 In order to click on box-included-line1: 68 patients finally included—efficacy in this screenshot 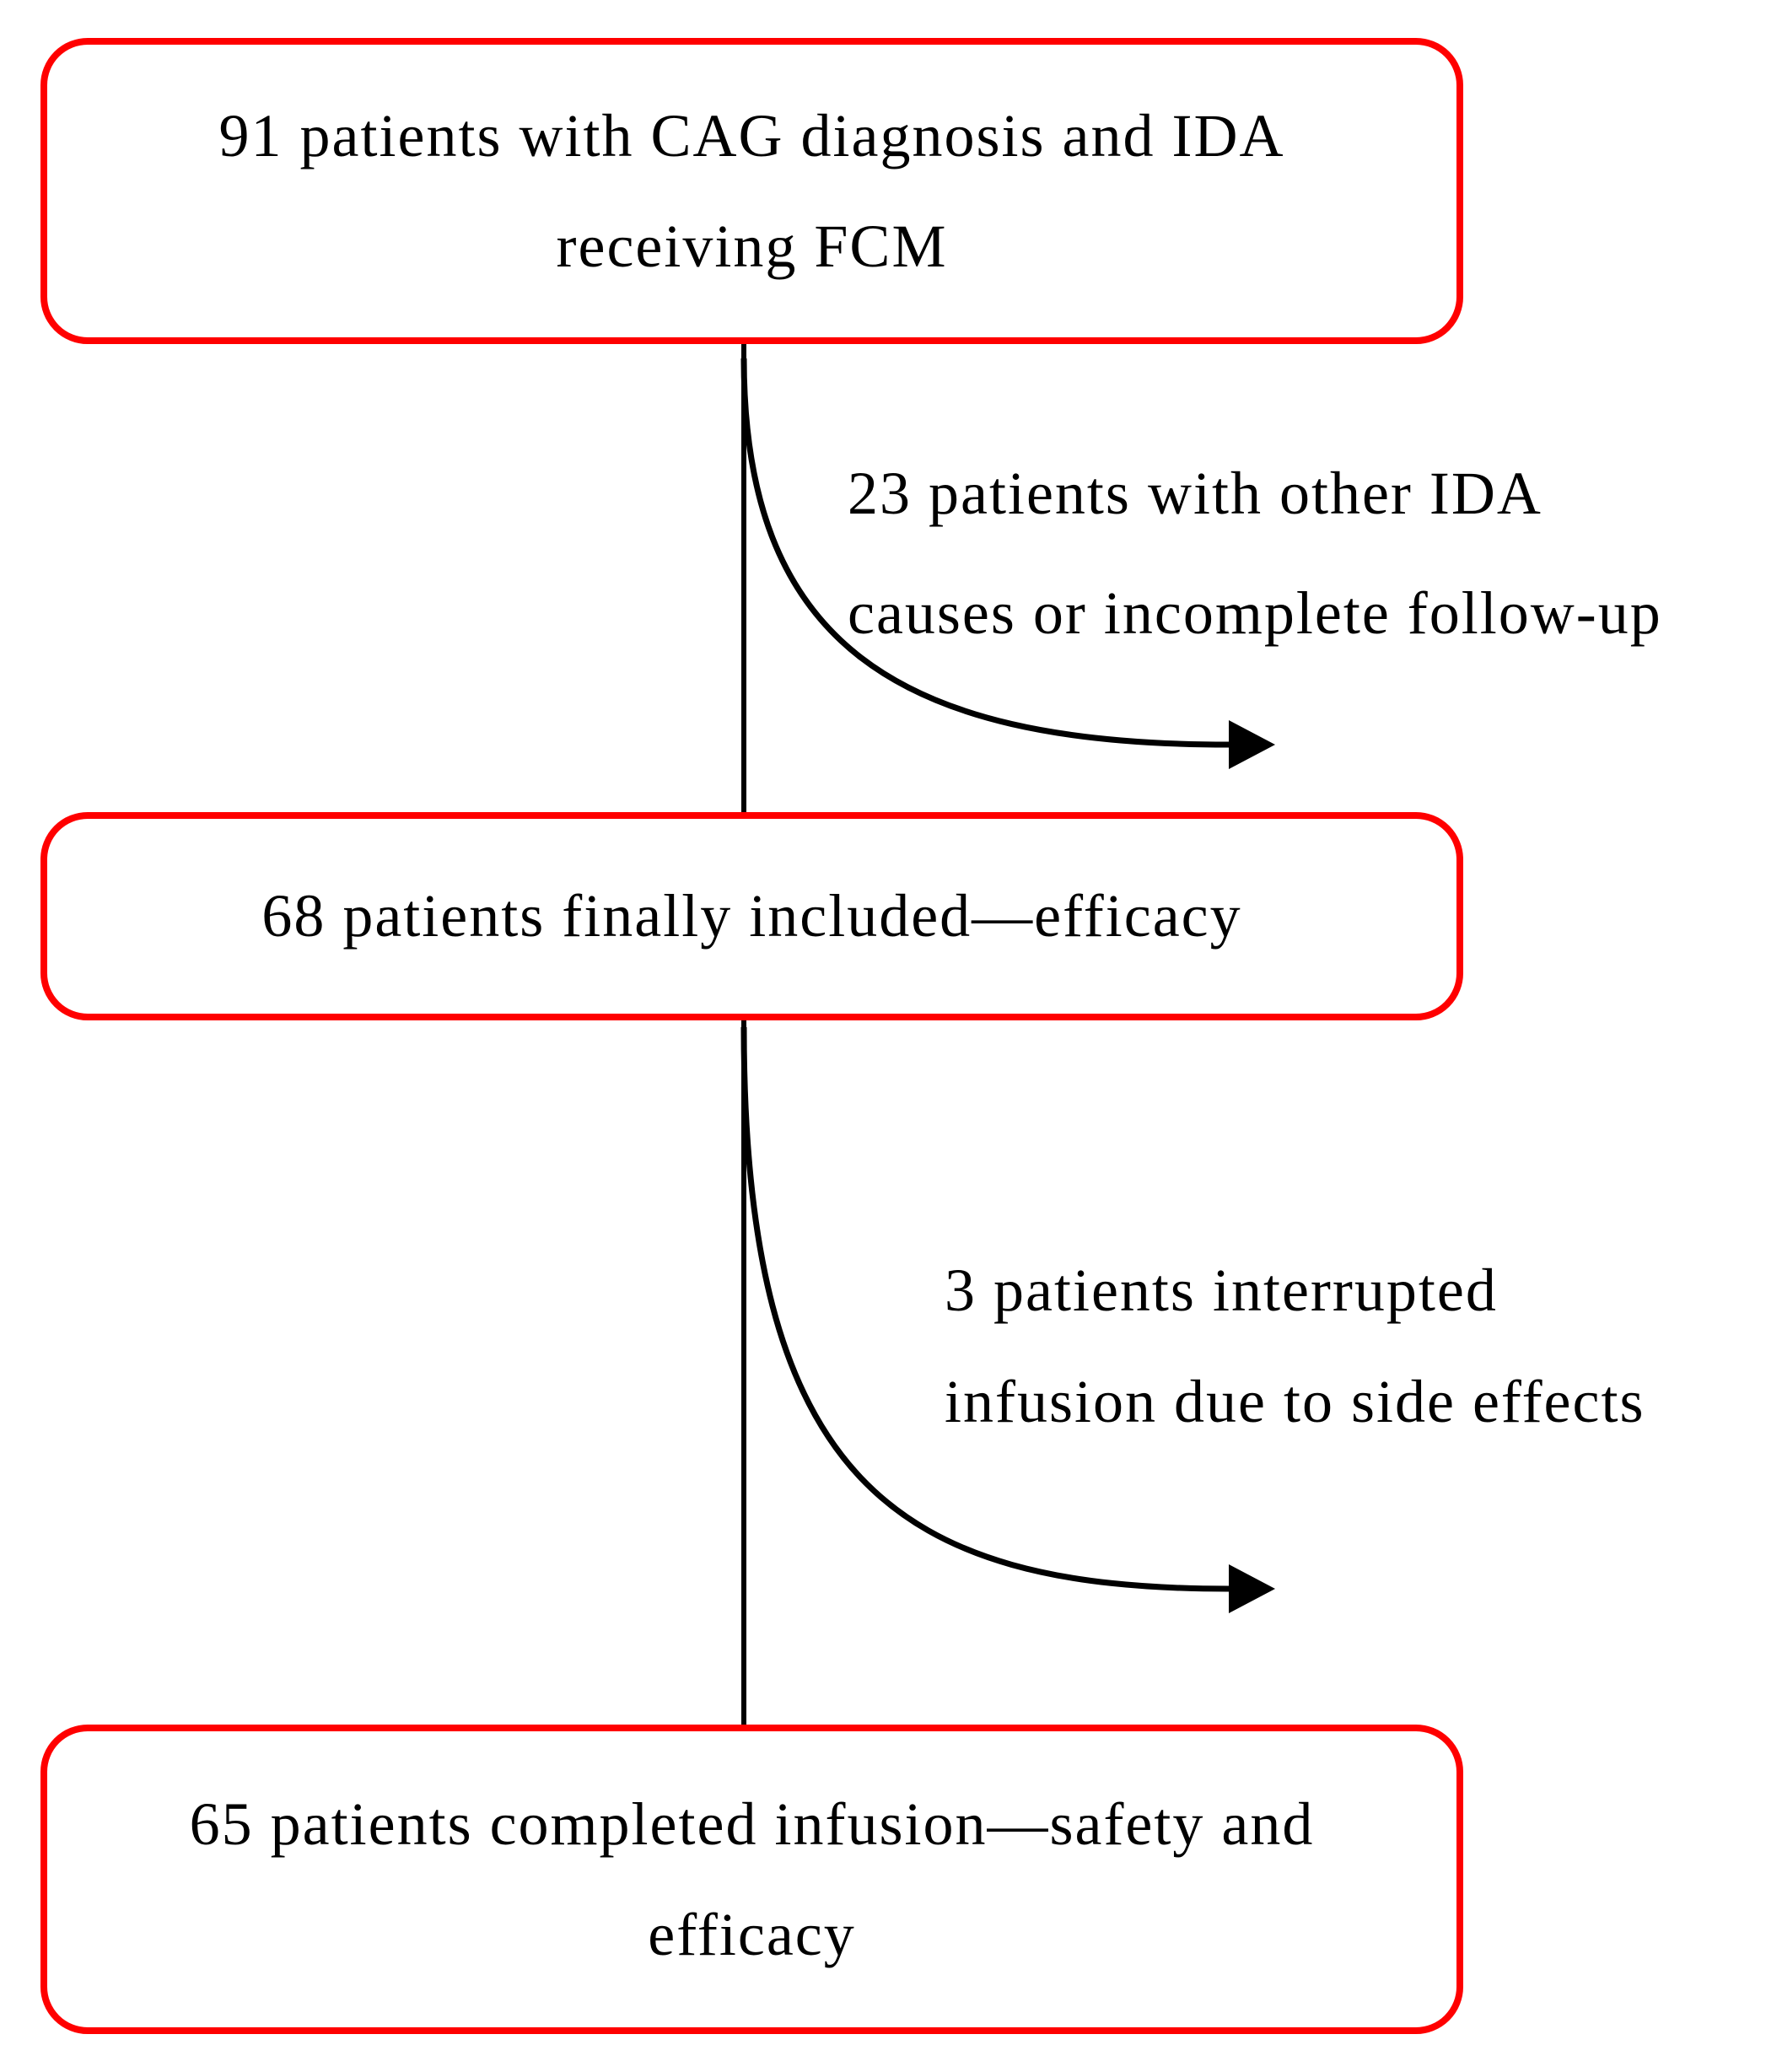, I will do `click(751, 916)`.